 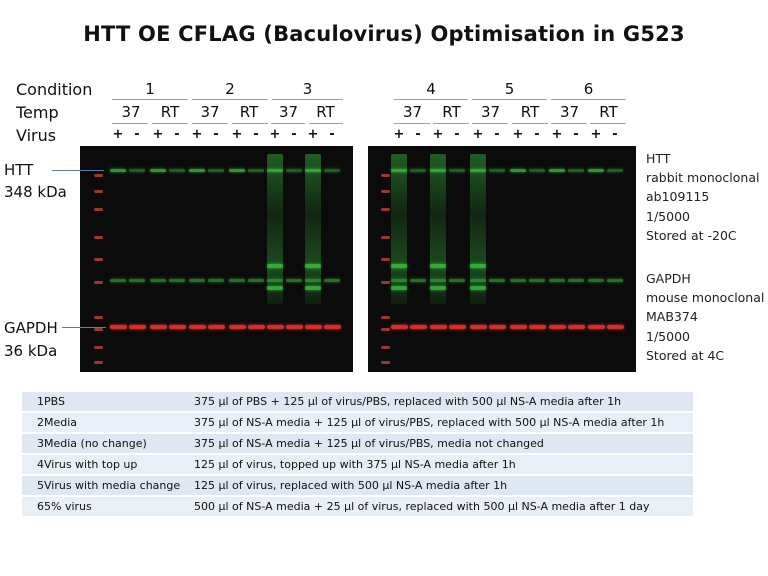 What do you see at coordinates (33, 485) in the screenshot?
I see `legend-number: 5` at bounding box center [33, 485].